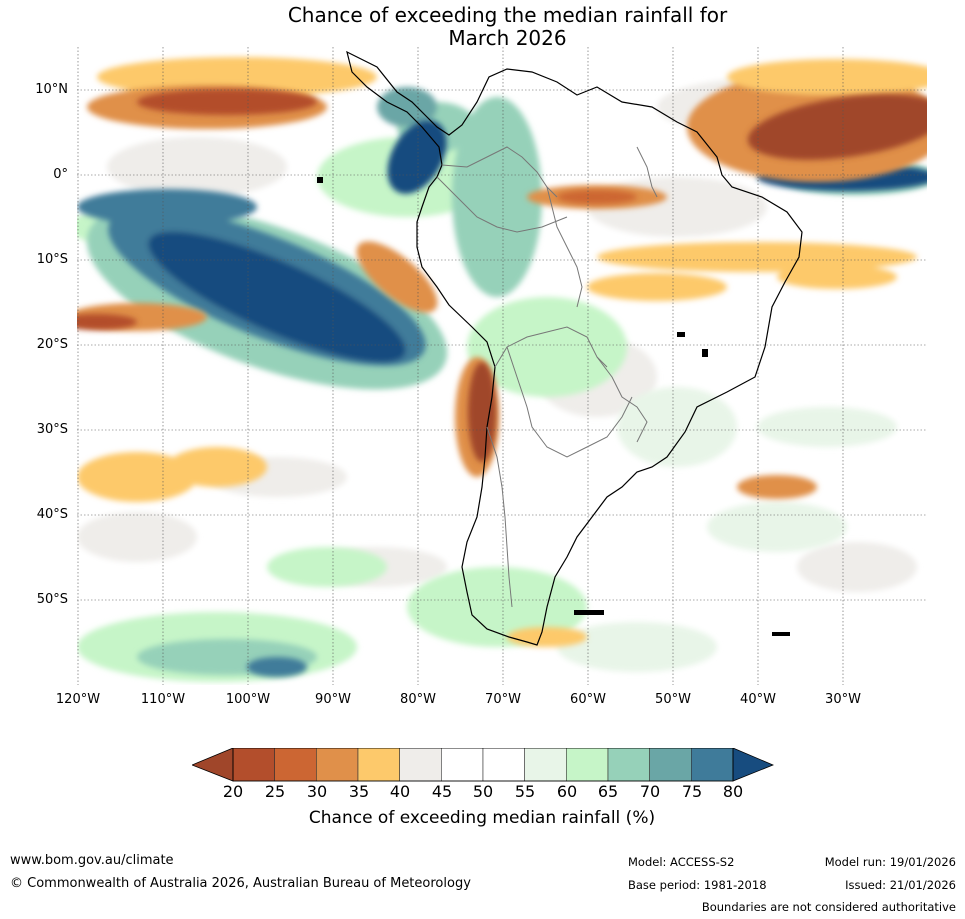 This screenshot has height=919, width=965. What do you see at coordinates (52, 429) in the screenshot?
I see `lat-label-30s: 30°S` at bounding box center [52, 429].